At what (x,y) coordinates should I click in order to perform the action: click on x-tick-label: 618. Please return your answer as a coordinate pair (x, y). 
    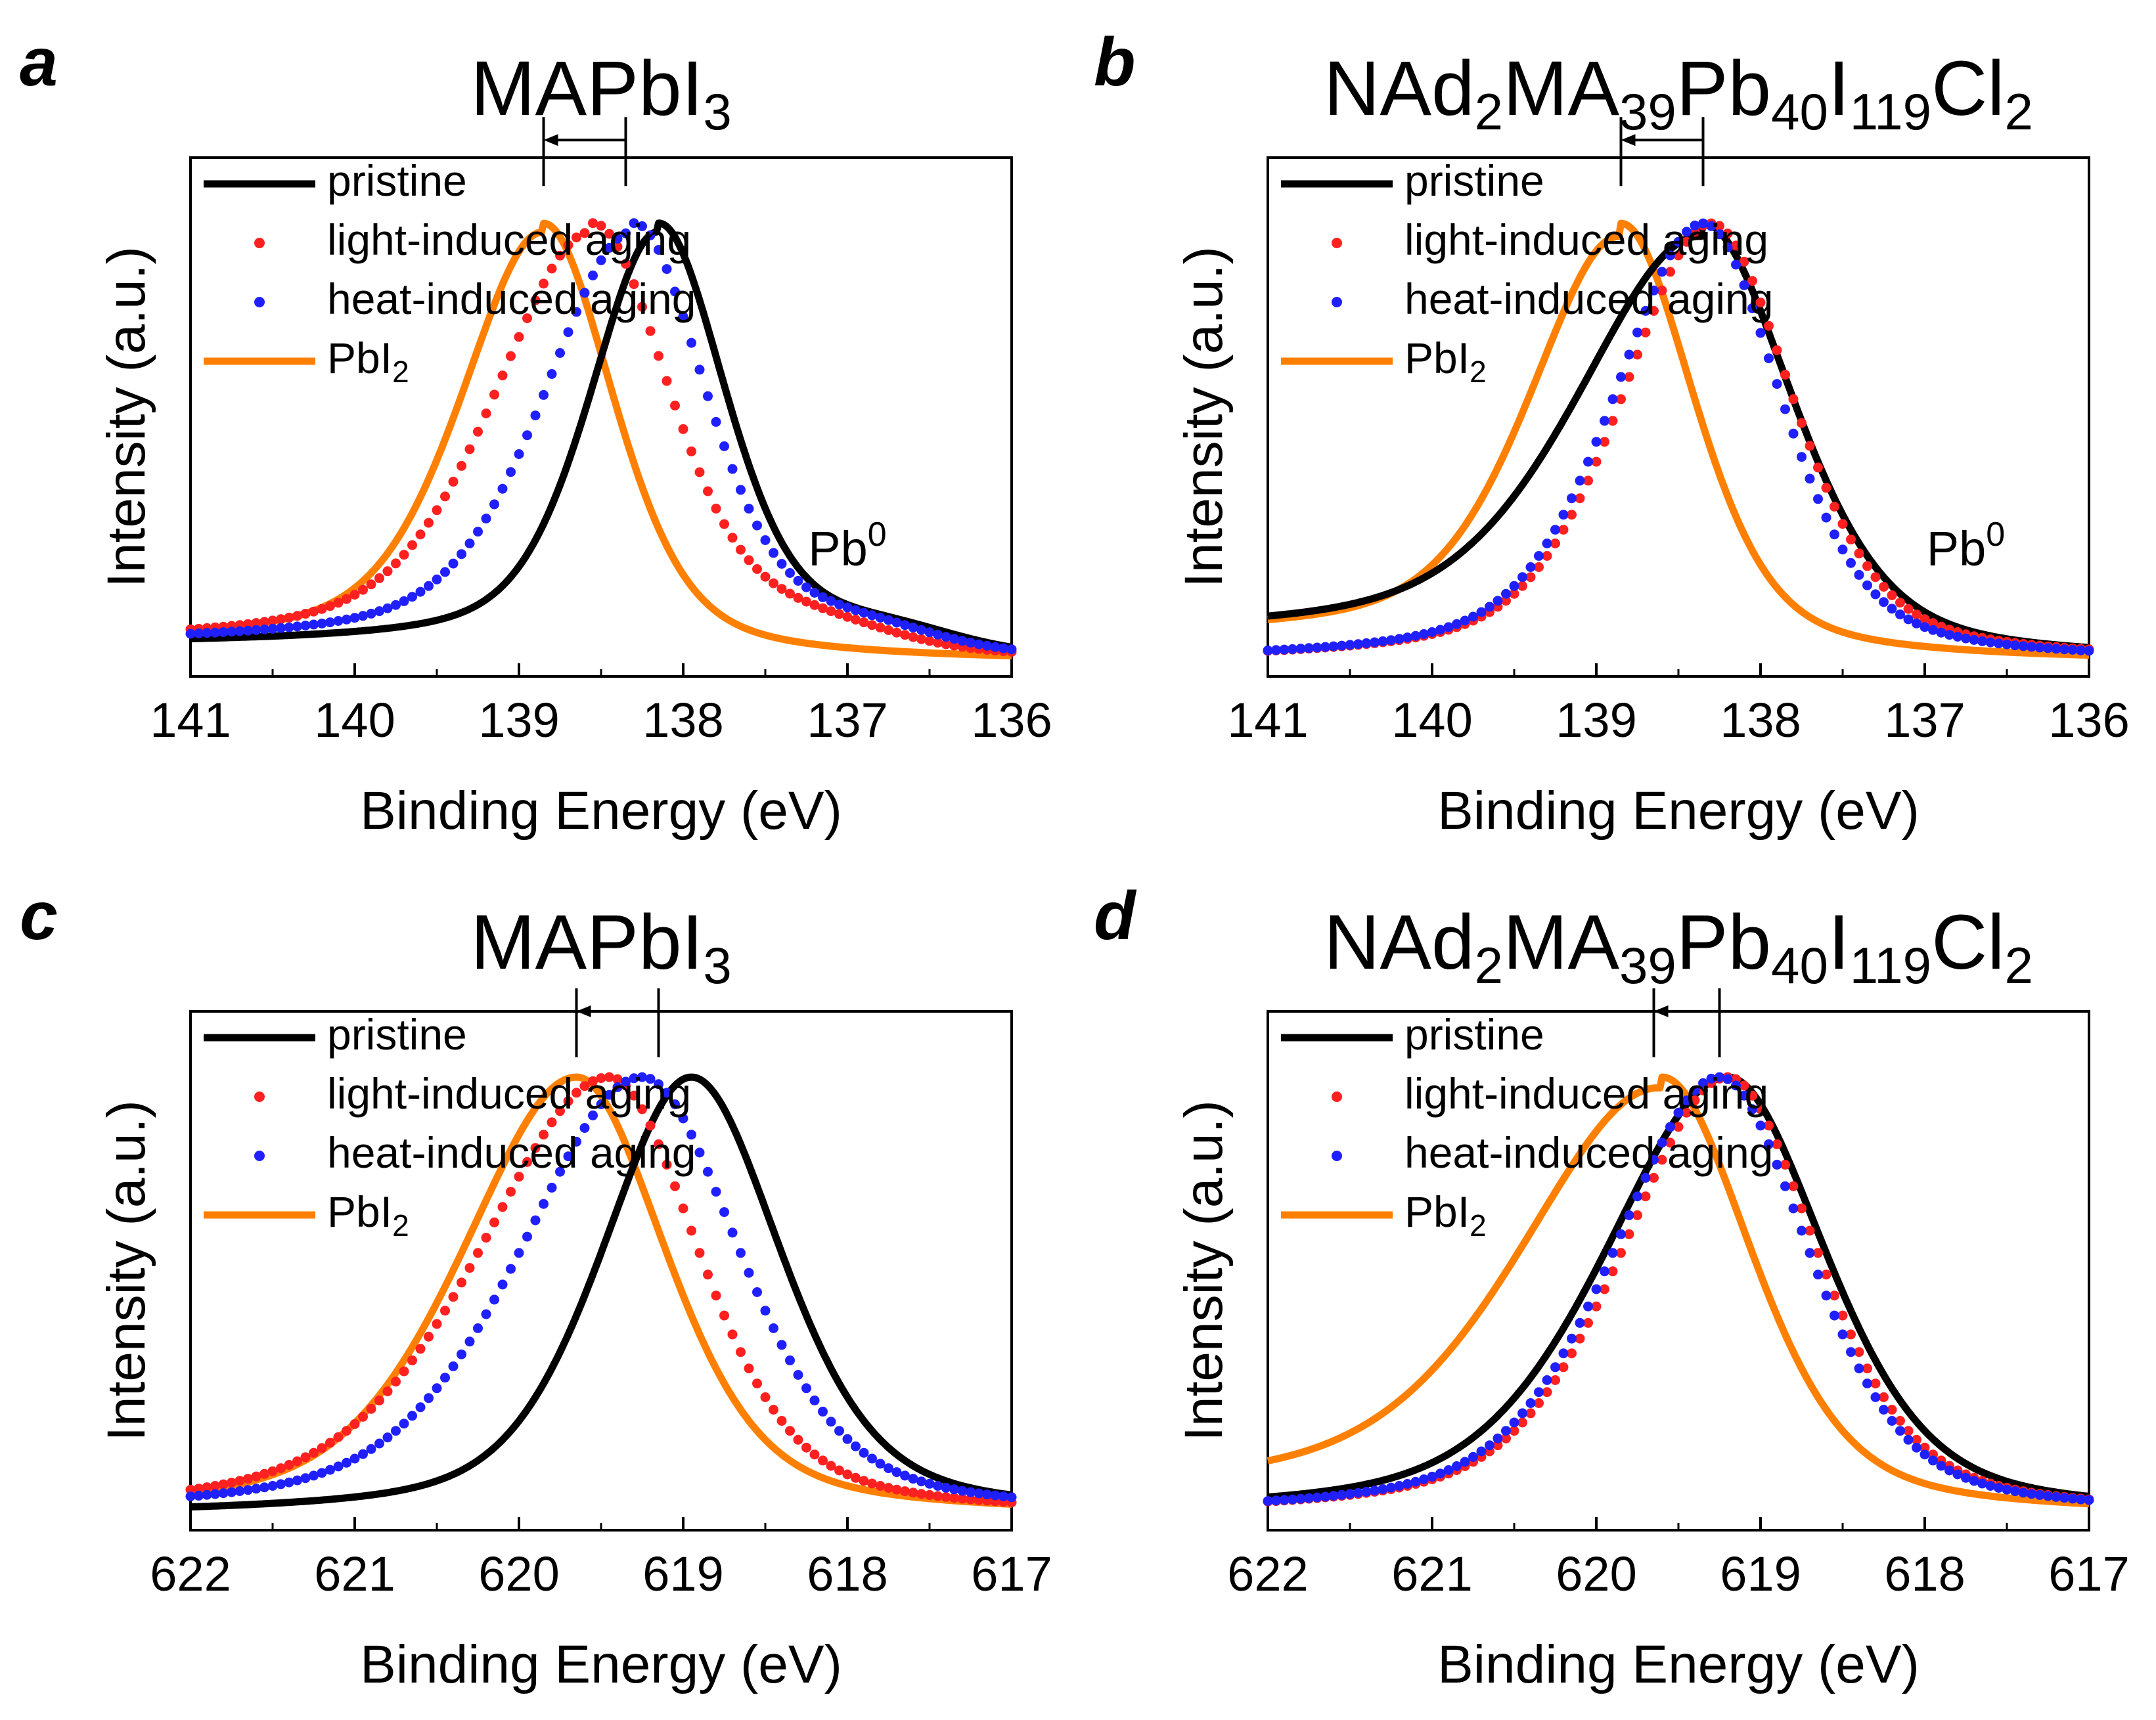
    Looking at the image, I should click on (1924, 1574).